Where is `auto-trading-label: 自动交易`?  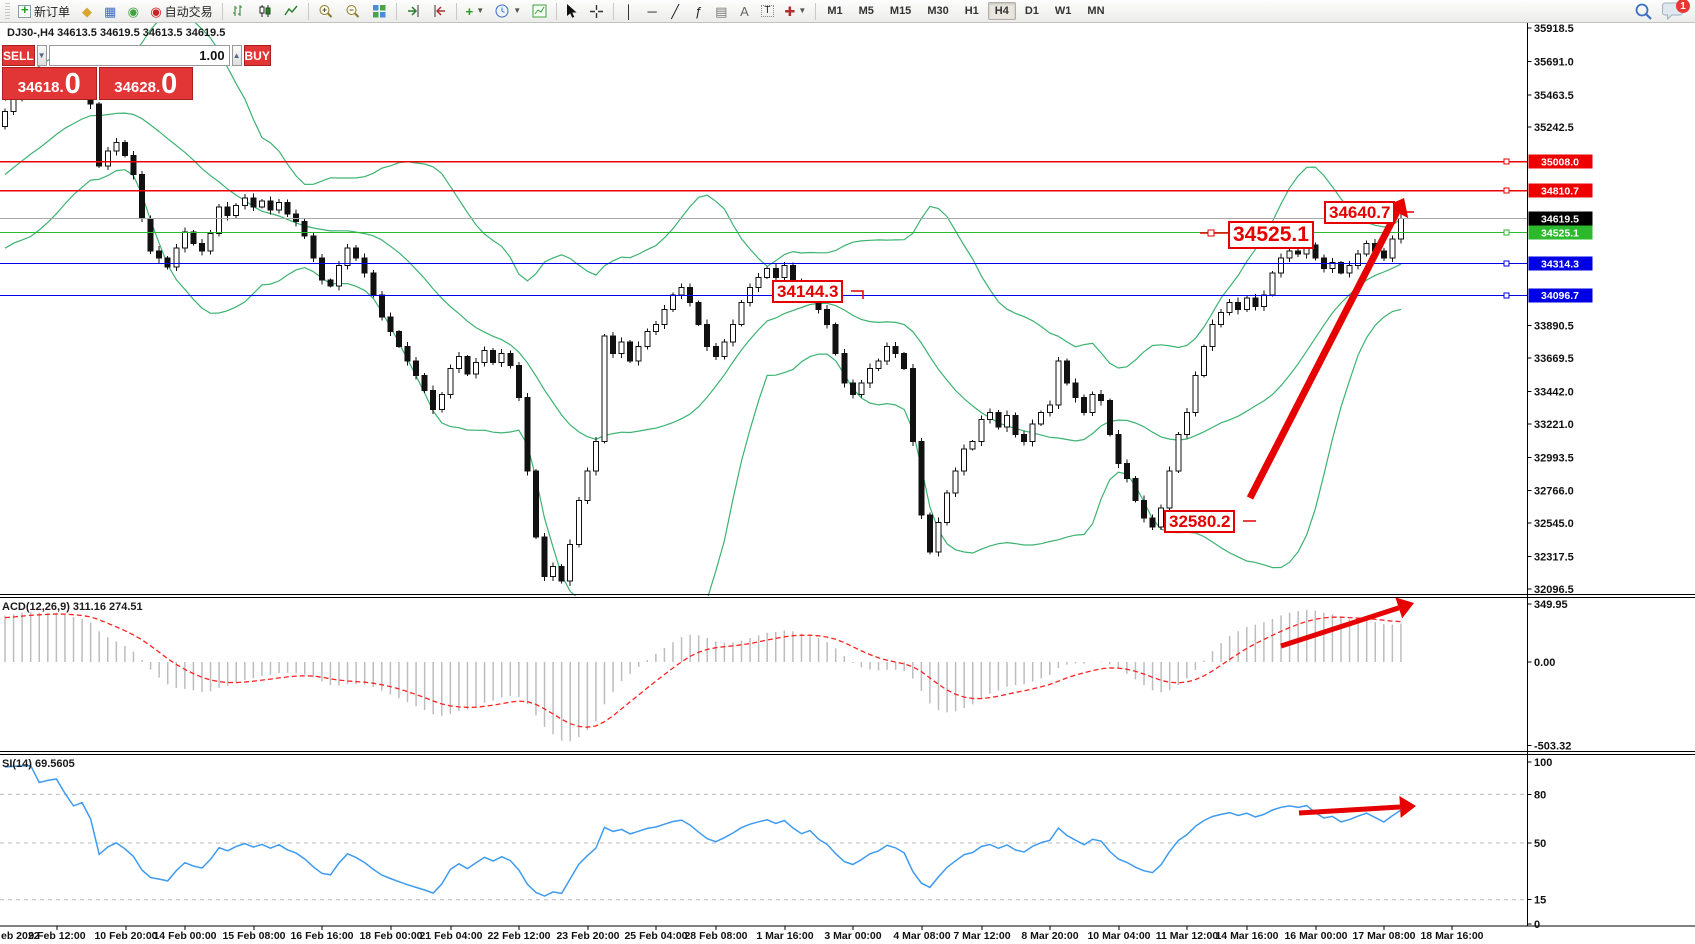
auto-trading-label: 自动交易 is located at coordinates (188, 11).